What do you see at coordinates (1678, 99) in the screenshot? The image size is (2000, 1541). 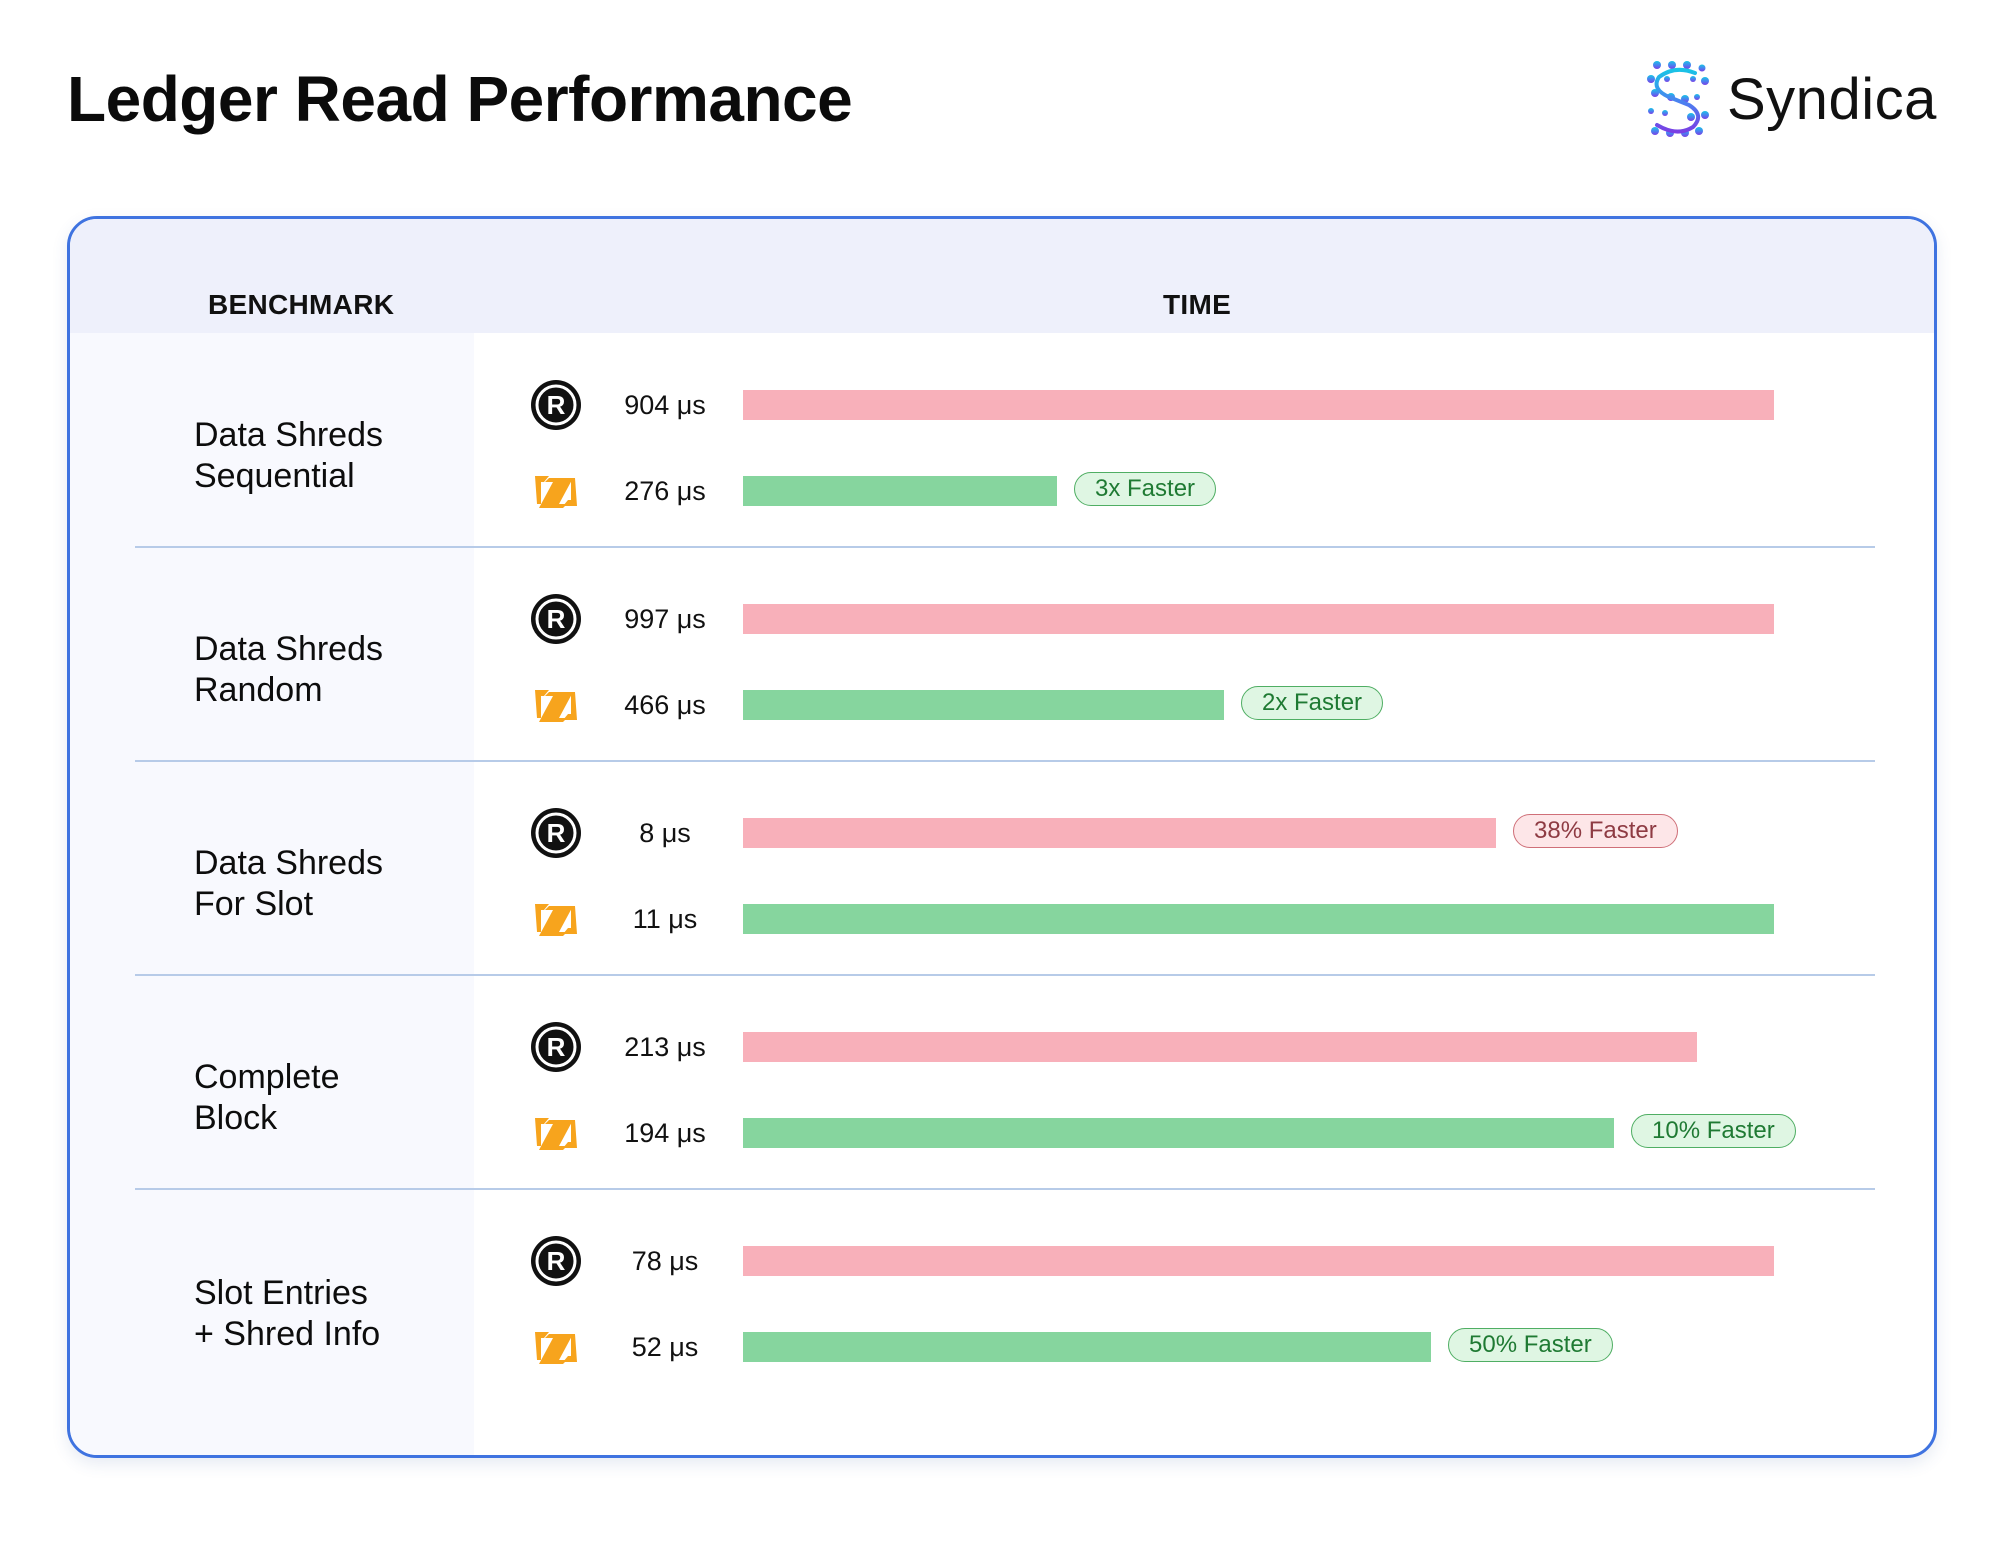 I see `syndica-logo-icon` at bounding box center [1678, 99].